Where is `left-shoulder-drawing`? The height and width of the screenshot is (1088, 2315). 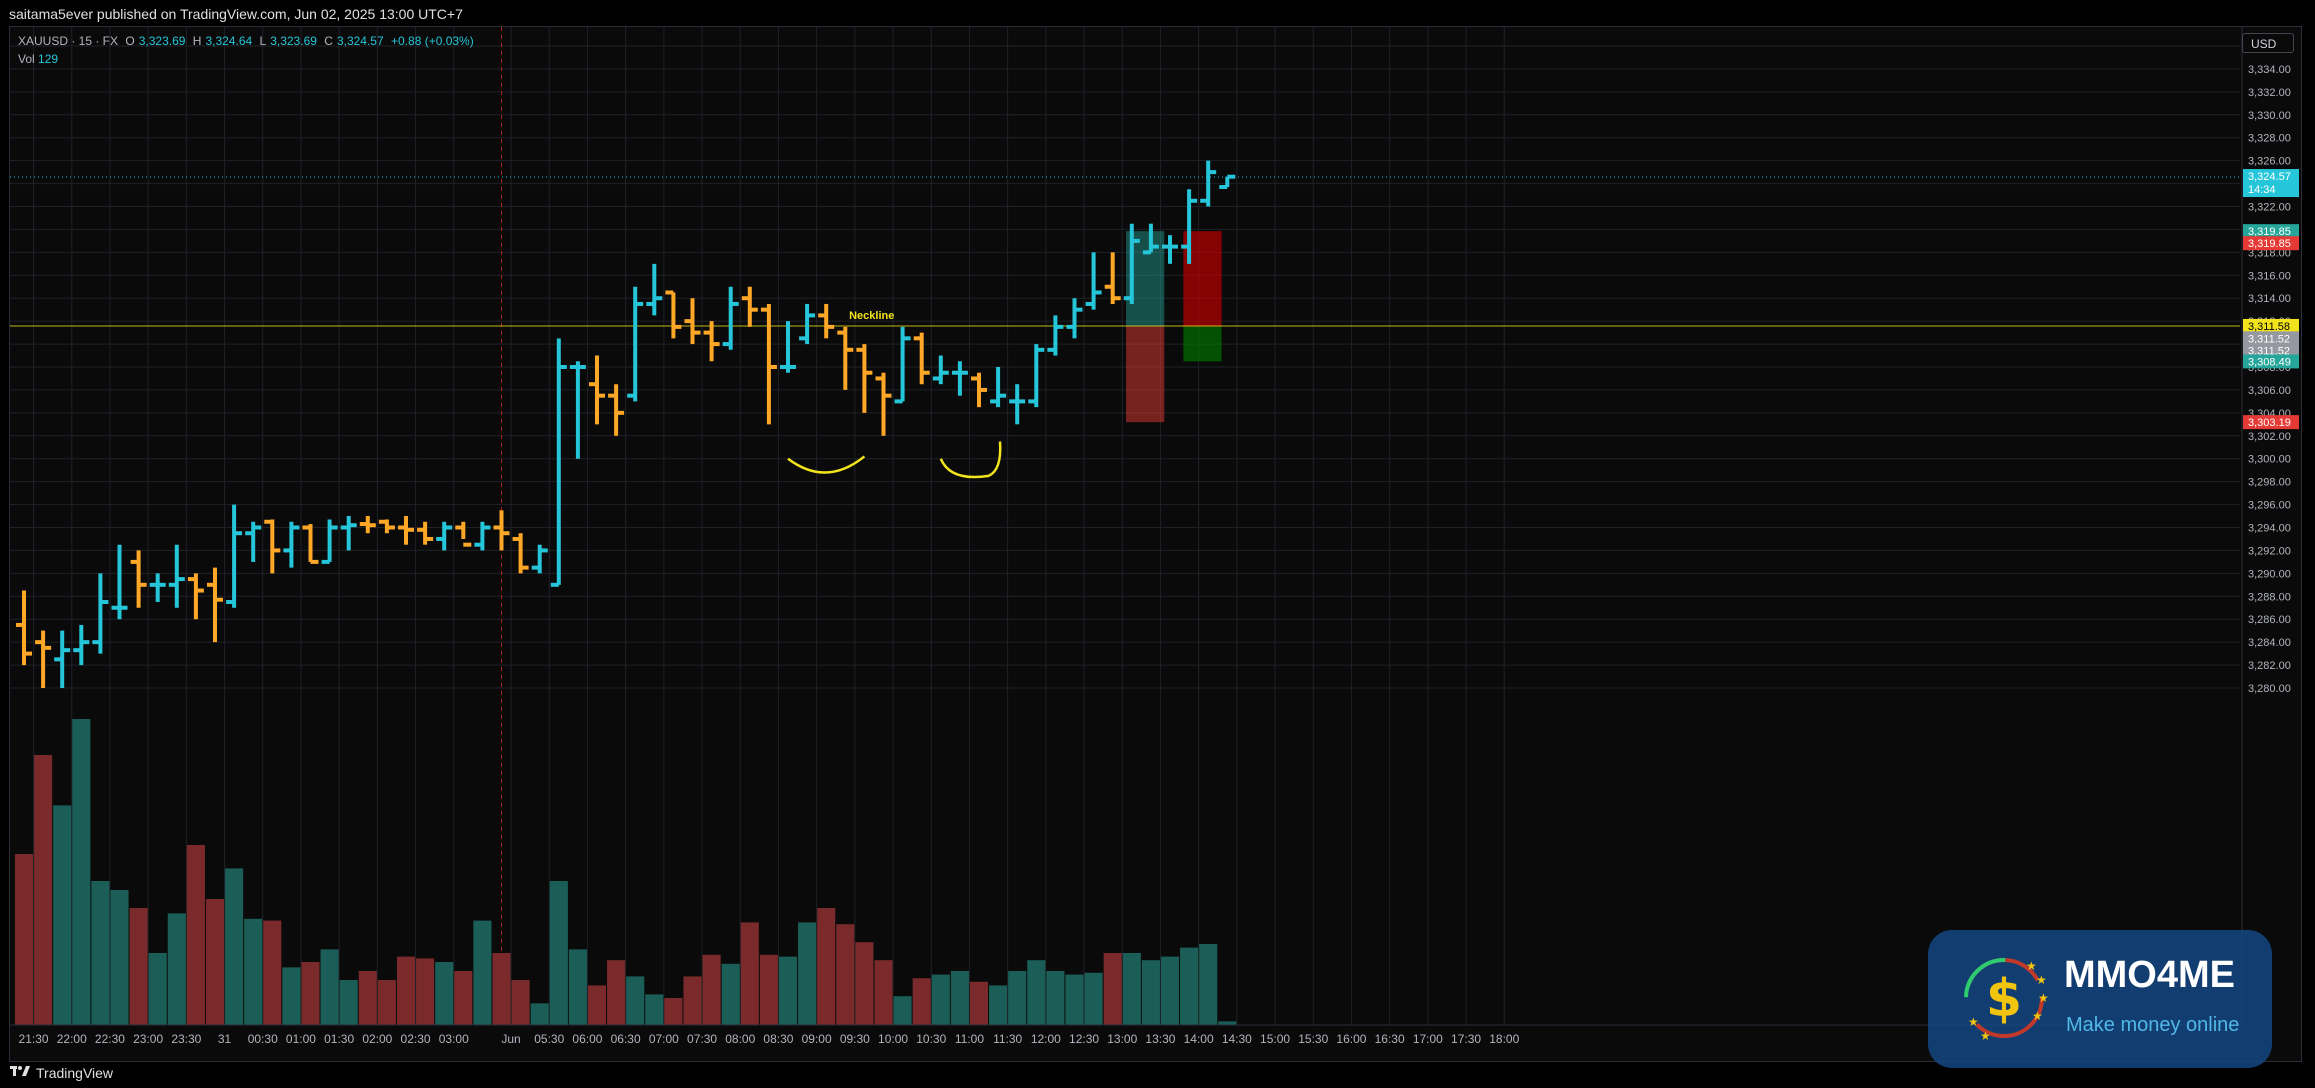 left-shoulder-drawing is located at coordinates (826, 464).